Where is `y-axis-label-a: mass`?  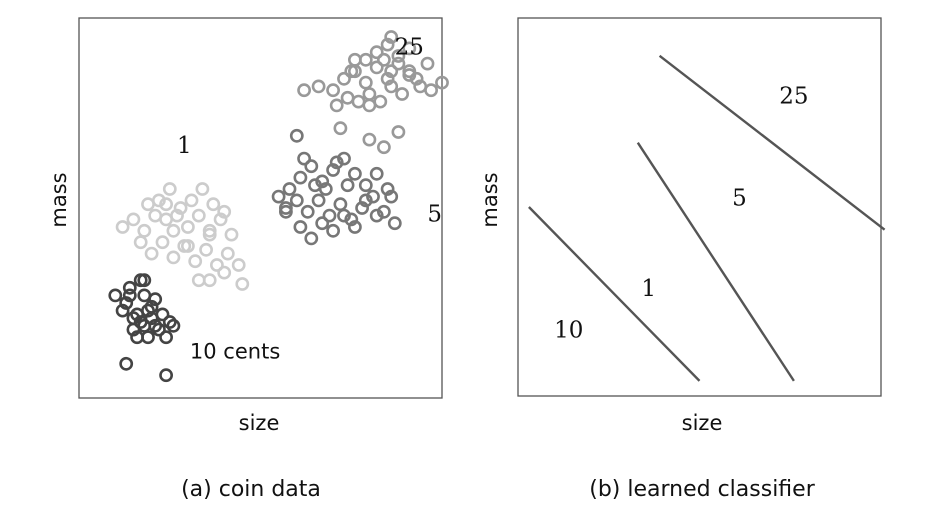 y-axis-label-a: mass is located at coordinates (59, 199).